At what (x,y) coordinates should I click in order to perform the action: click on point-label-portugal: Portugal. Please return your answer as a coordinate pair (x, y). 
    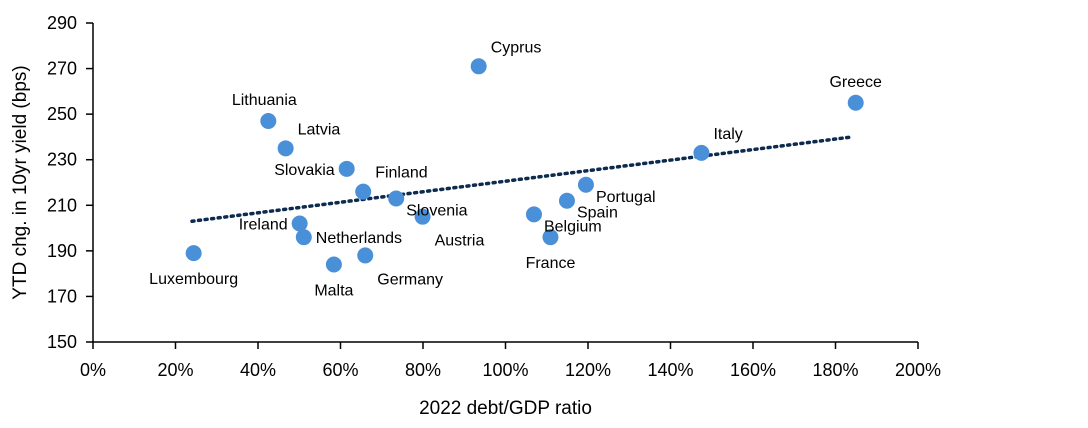
    Looking at the image, I should click on (626, 197).